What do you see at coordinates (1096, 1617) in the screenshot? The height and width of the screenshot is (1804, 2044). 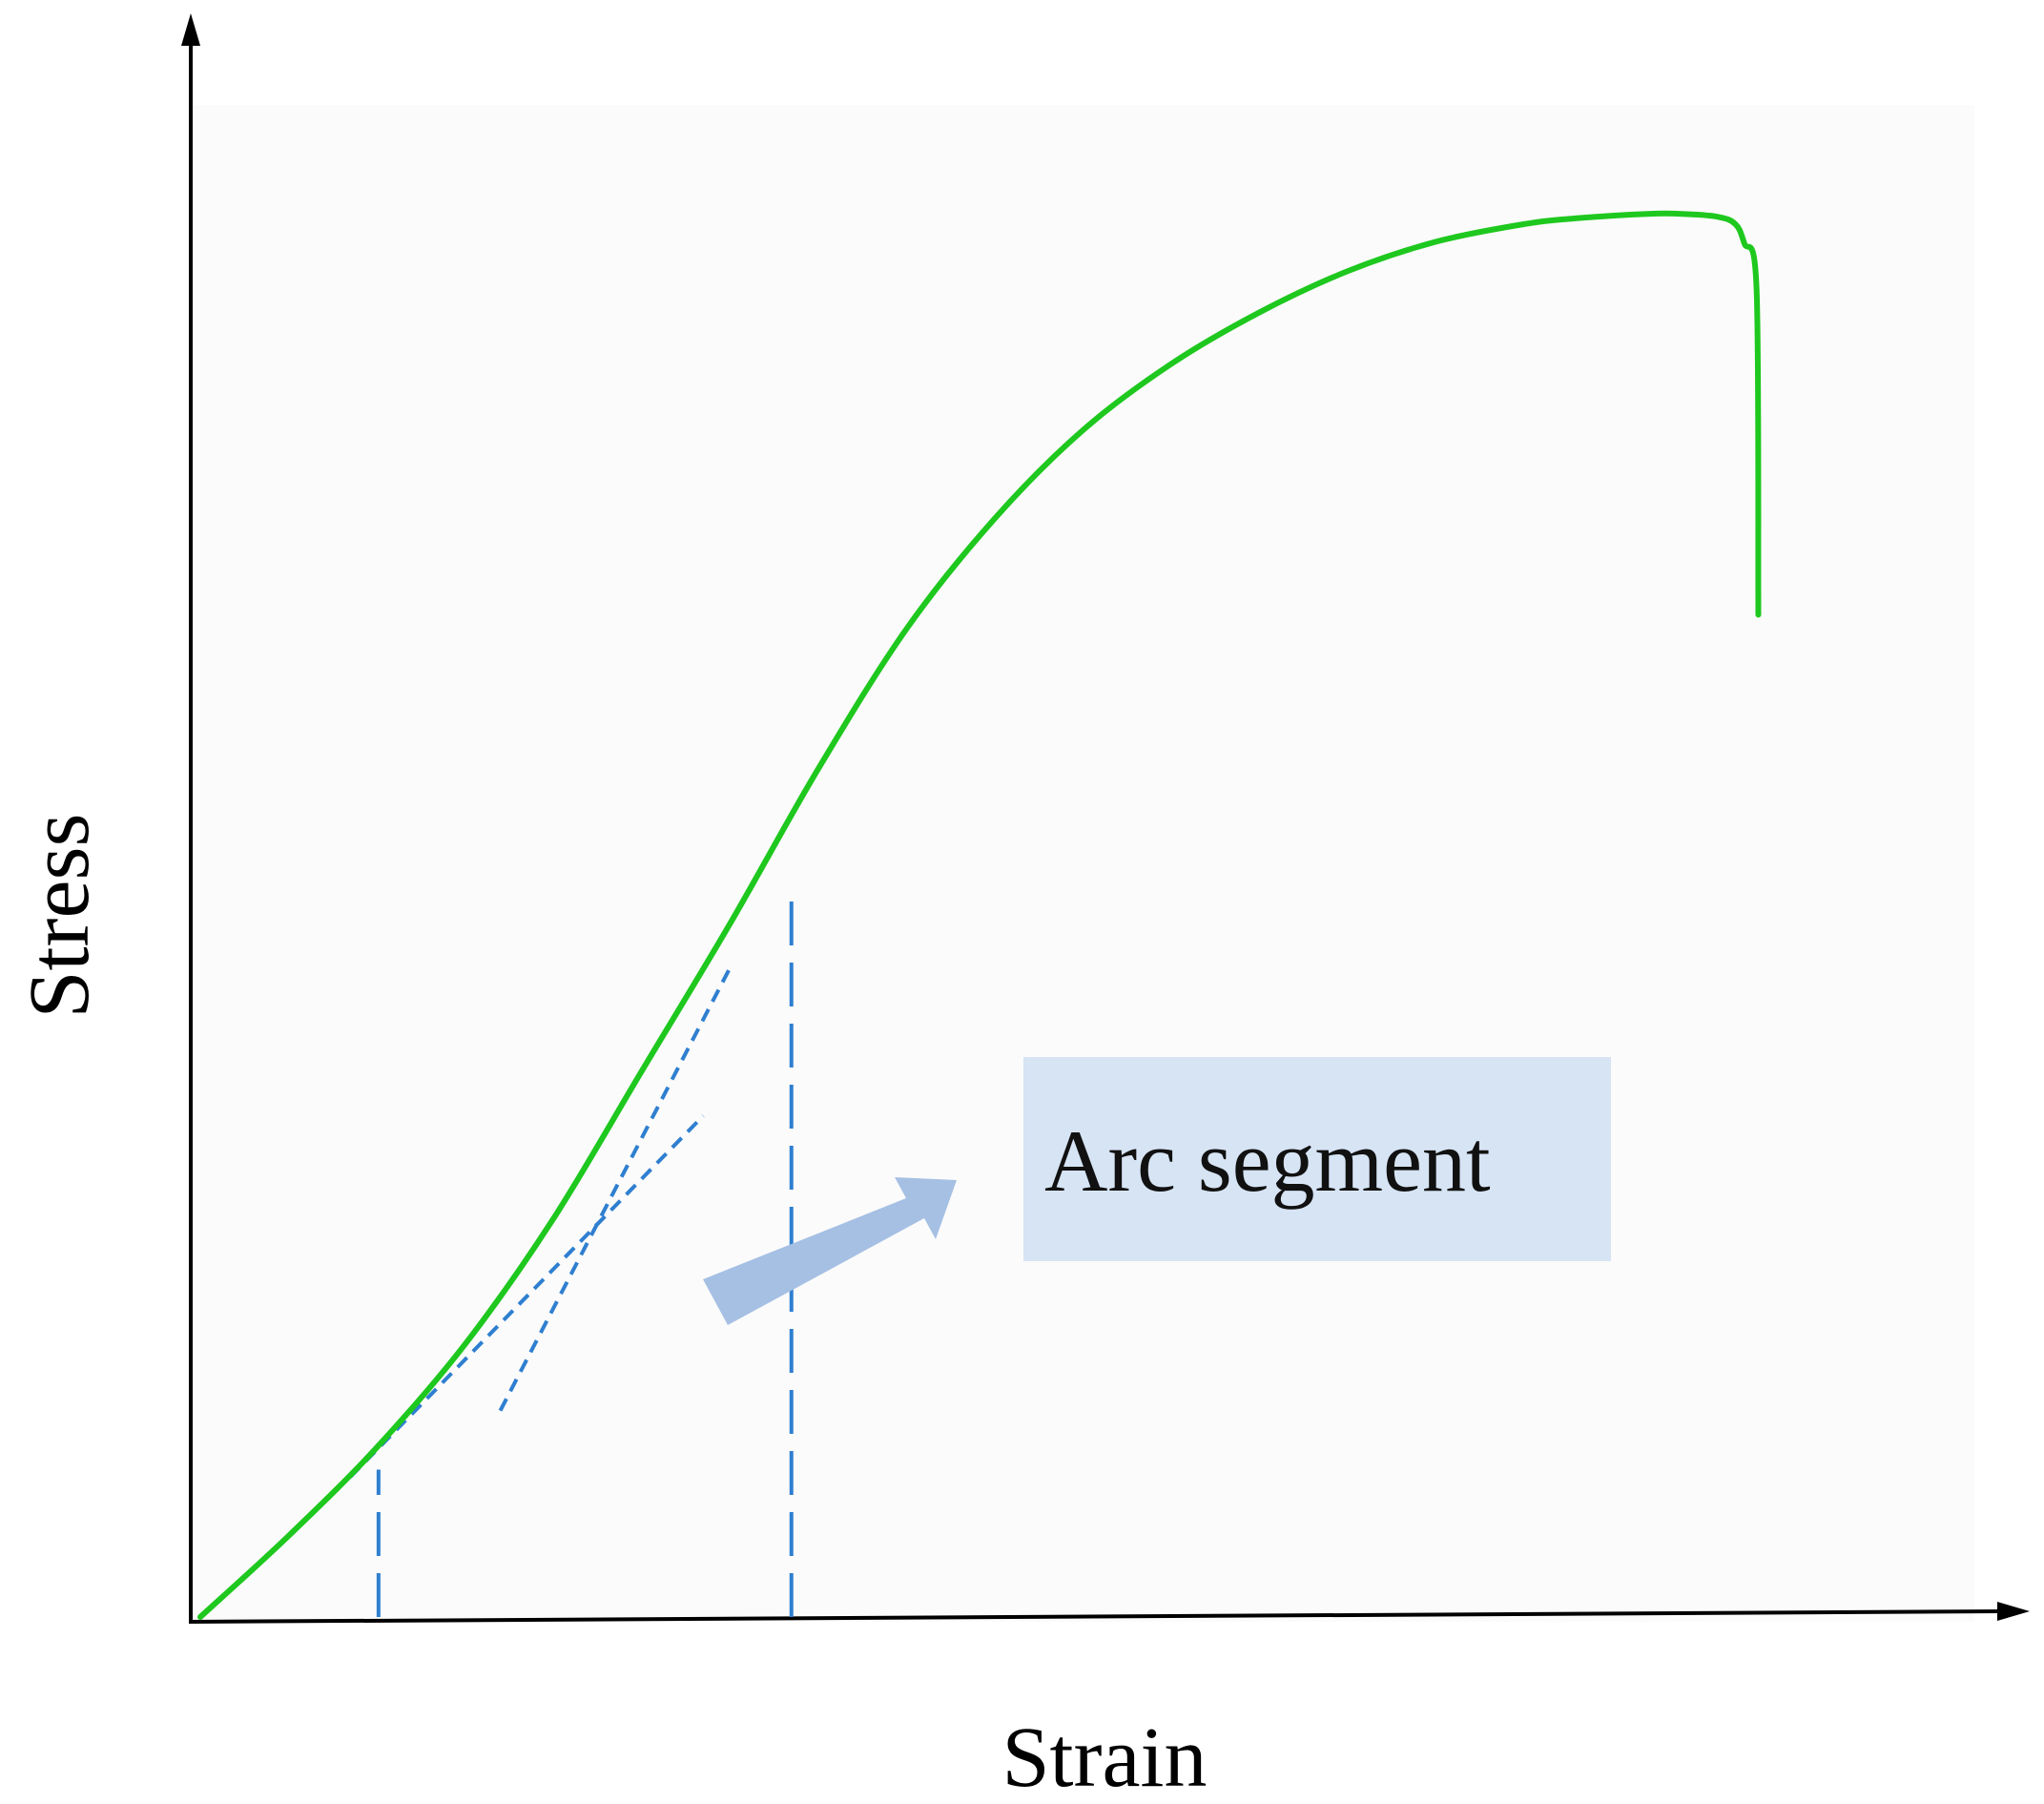 I see `x-axis-line` at bounding box center [1096, 1617].